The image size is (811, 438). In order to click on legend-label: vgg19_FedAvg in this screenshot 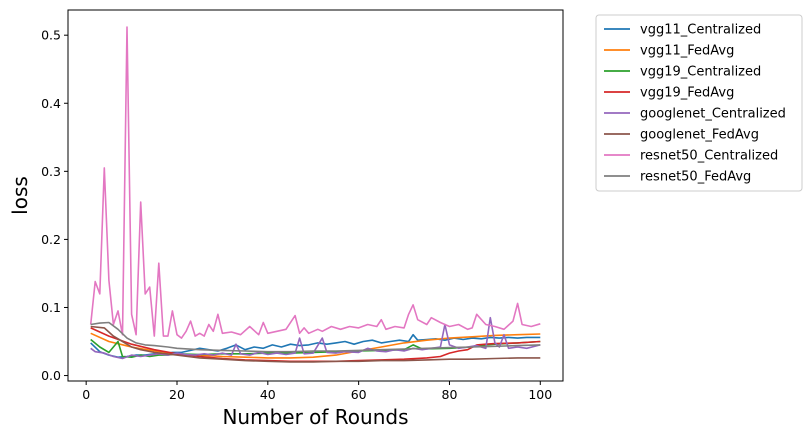, I will do `click(687, 93)`.